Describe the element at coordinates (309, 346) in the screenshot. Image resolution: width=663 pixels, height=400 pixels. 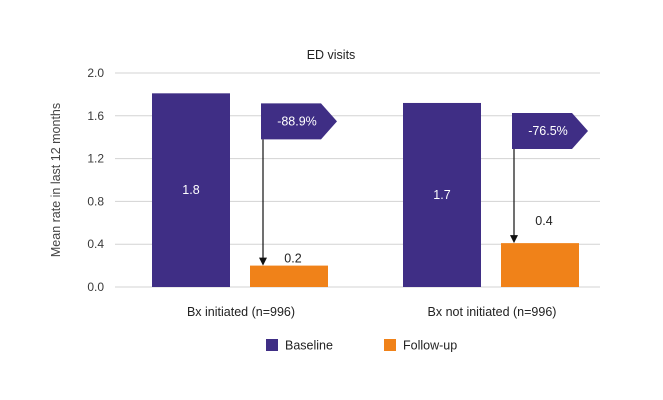
I see `legend-label: Baseline` at that location.